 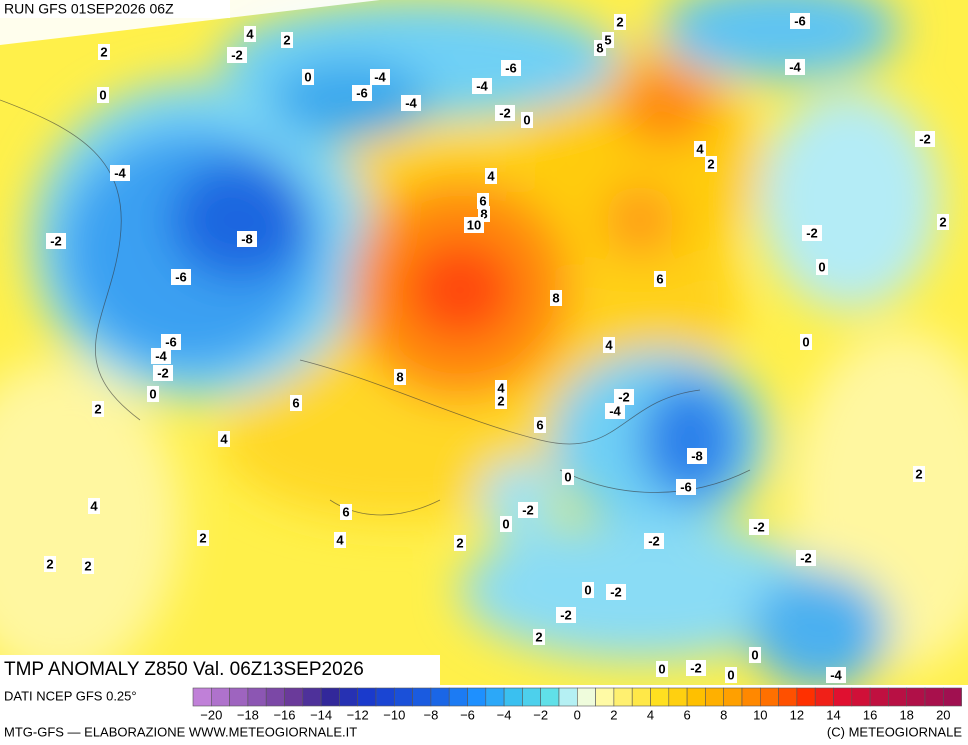 What do you see at coordinates (115, 9) in the screenshot?
I see `header-box` at bounding box center [115, 9].